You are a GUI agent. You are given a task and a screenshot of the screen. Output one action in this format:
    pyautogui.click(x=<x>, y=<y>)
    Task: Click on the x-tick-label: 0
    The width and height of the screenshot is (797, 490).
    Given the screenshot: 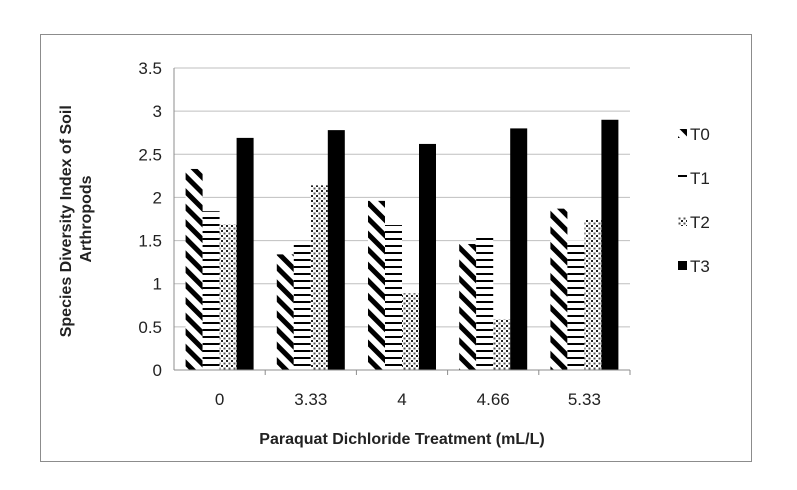 What is the action you would take?
    pyautogui.click(x=219, y=399)
    